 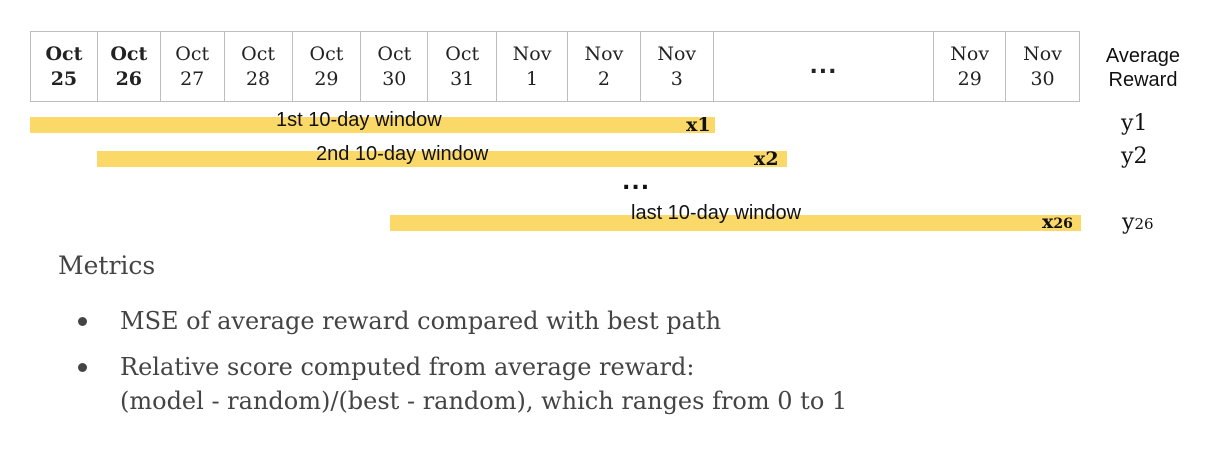 What do you see at coordinates (604, 66) in the screenshot?
I see `date-cell-nov-2: Nov 2` at bounding box center [604, 66].